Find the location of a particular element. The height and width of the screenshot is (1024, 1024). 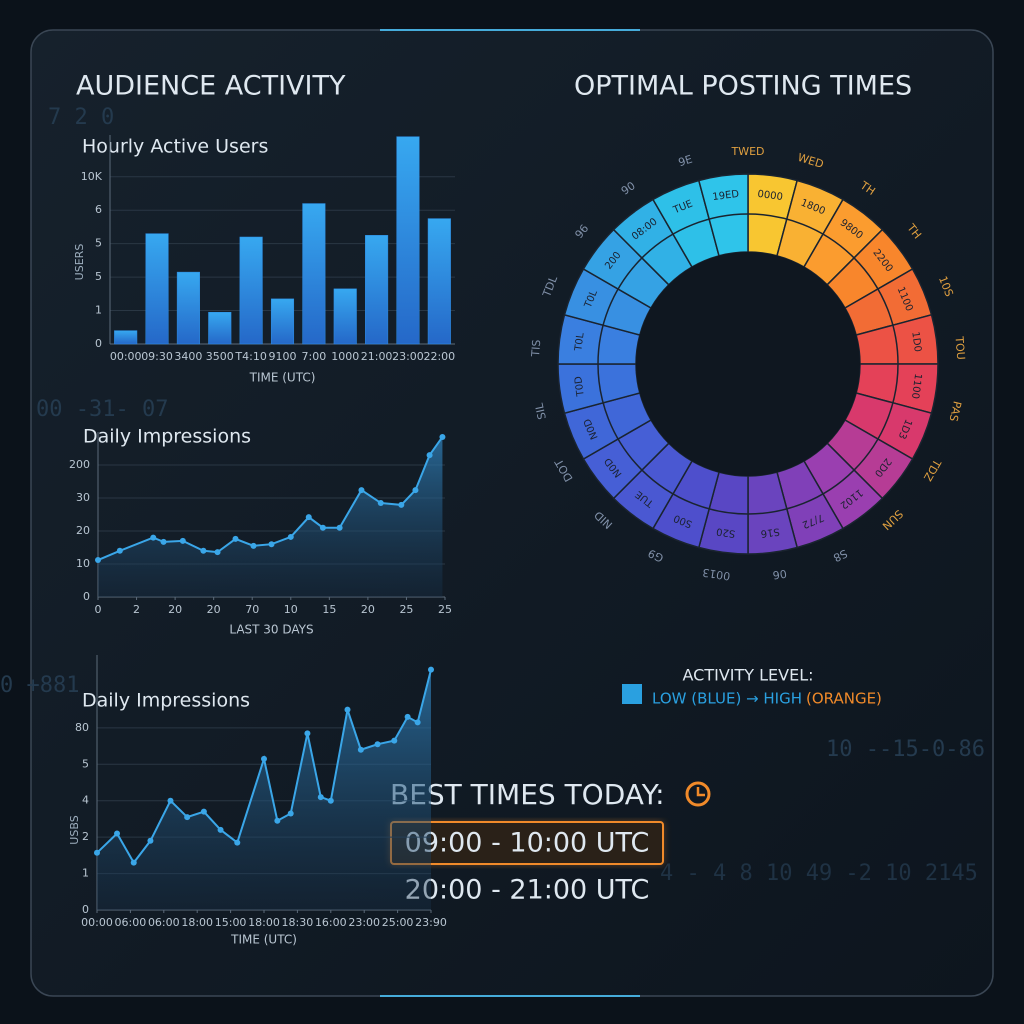

x-tick-label: 00:00 is located at coordinates (97, 922).